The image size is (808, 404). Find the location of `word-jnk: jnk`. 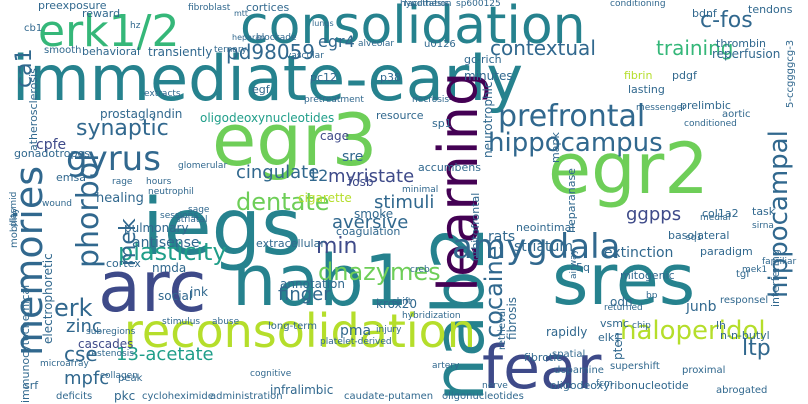

word-jnk: jnk is located at coordinates (199, 292).